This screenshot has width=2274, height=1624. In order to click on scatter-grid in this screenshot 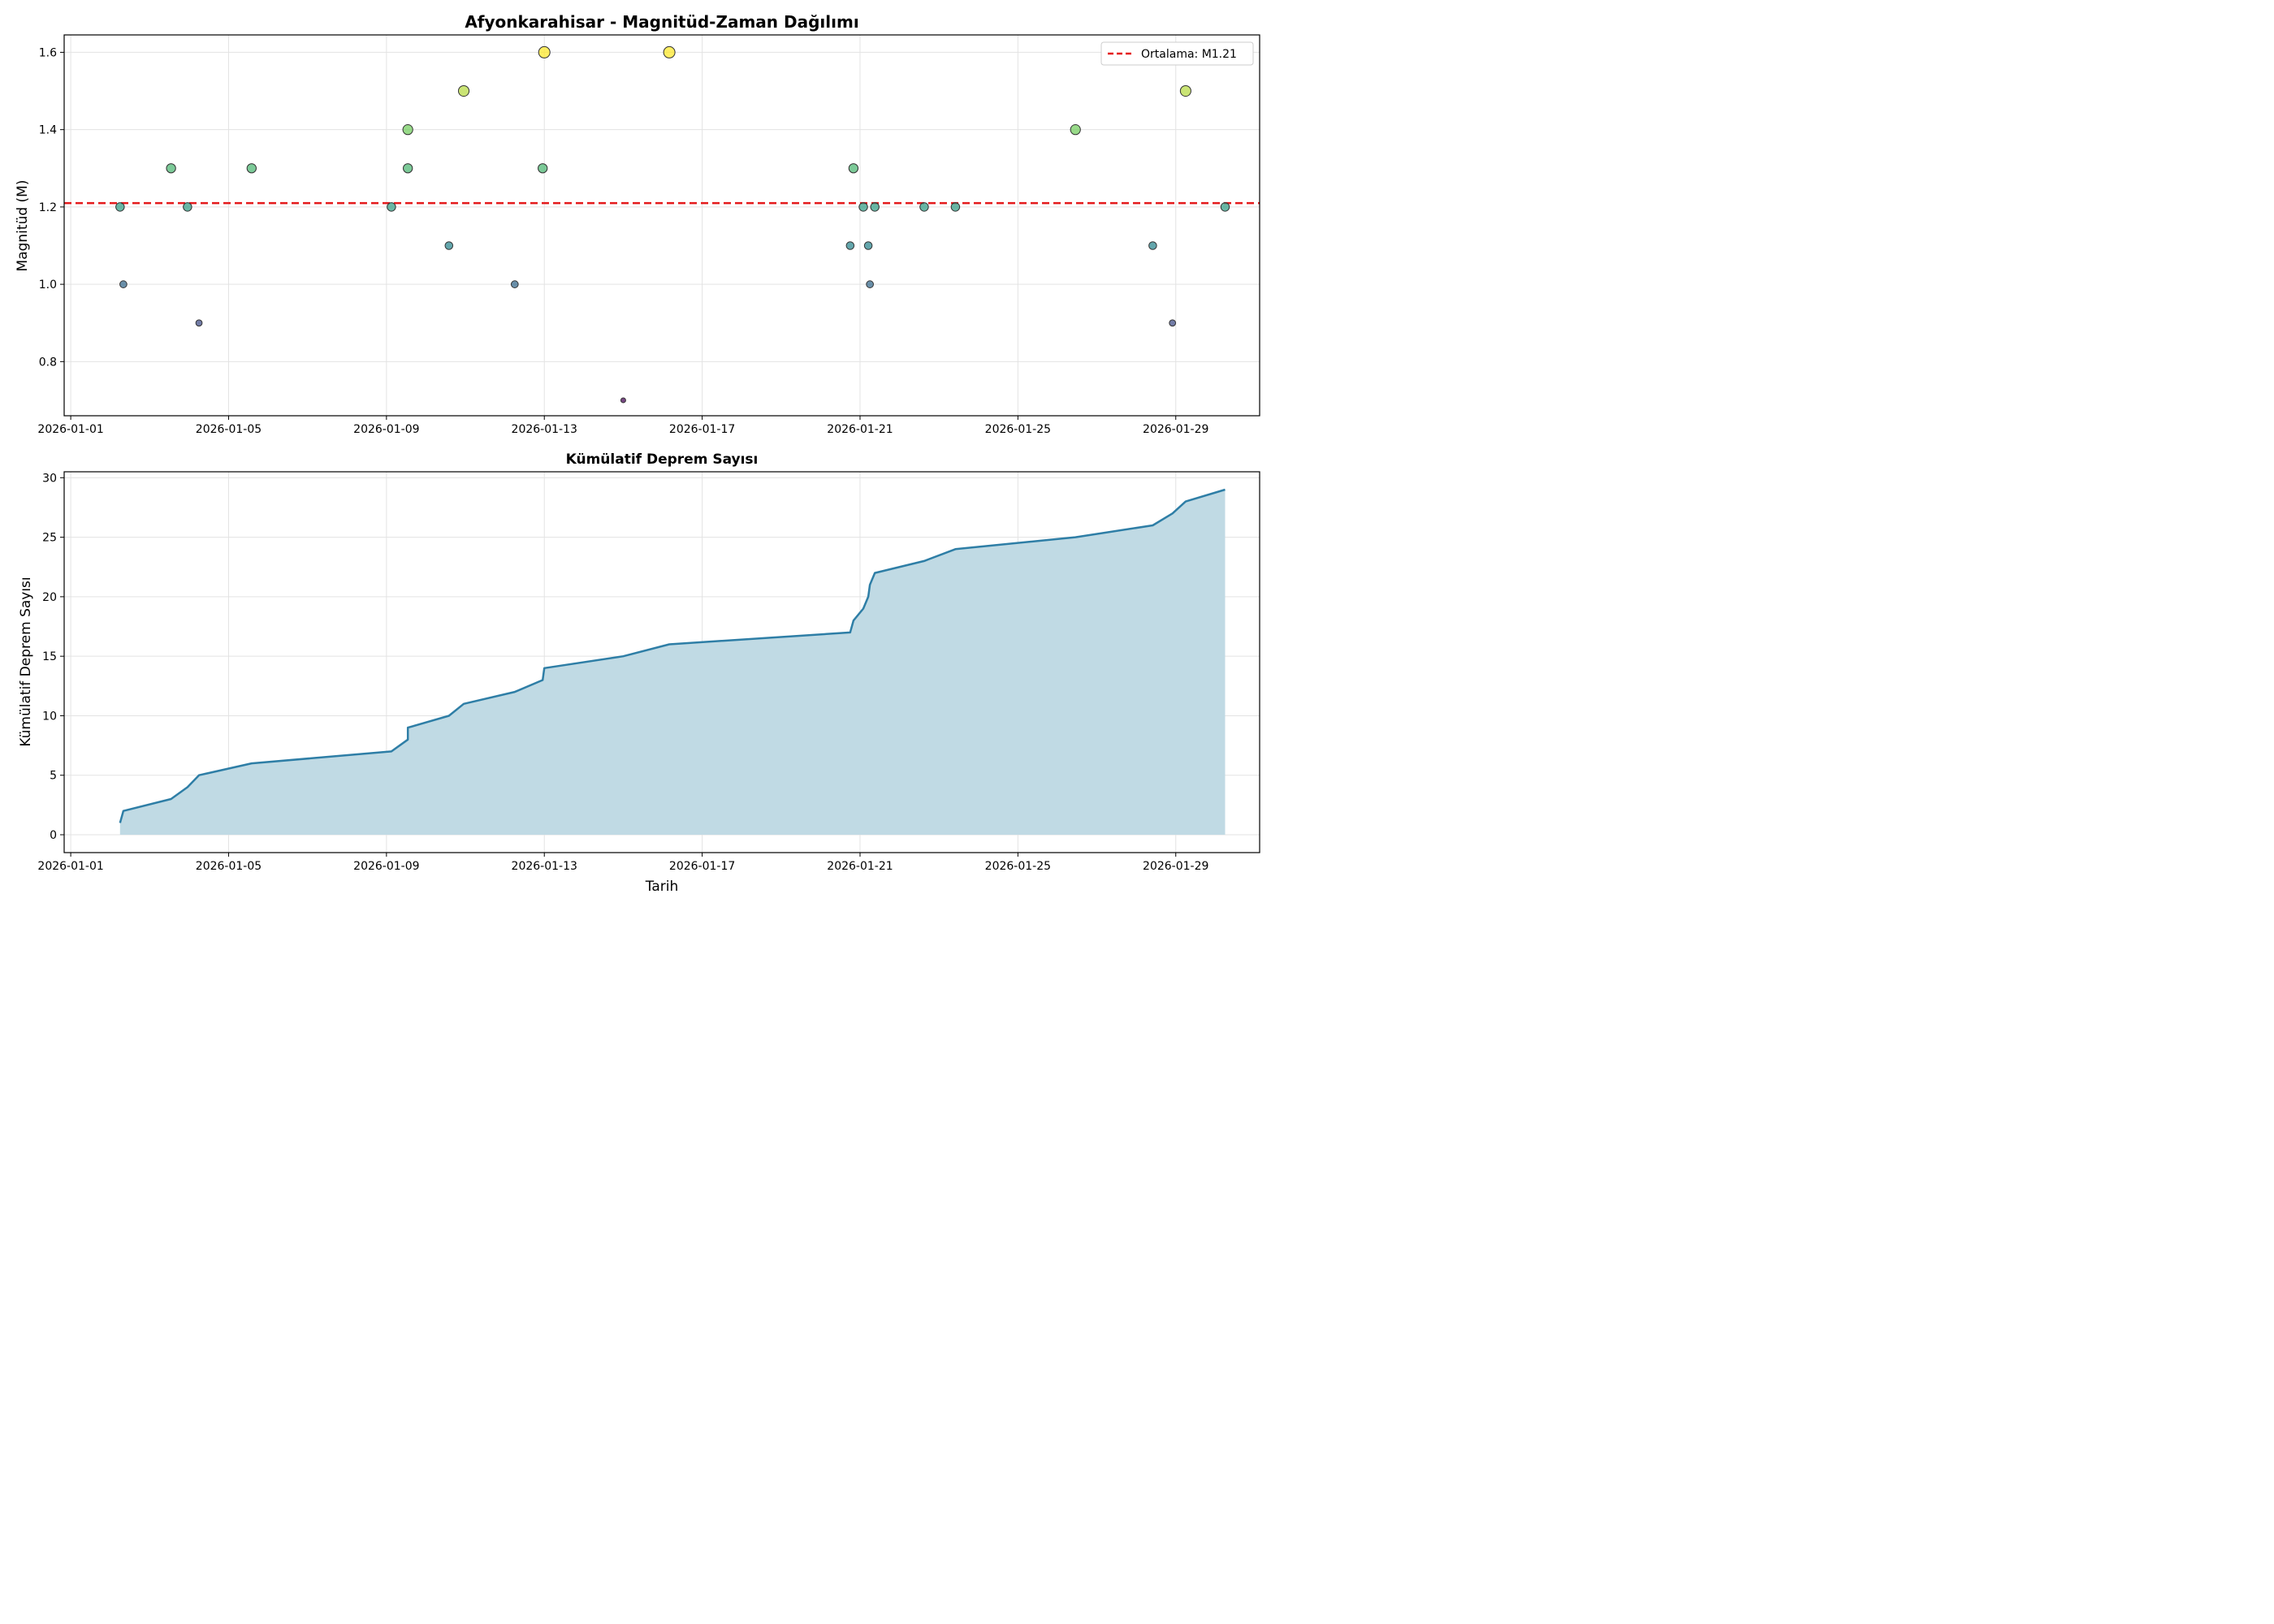, I will do `click(662, 226)`.